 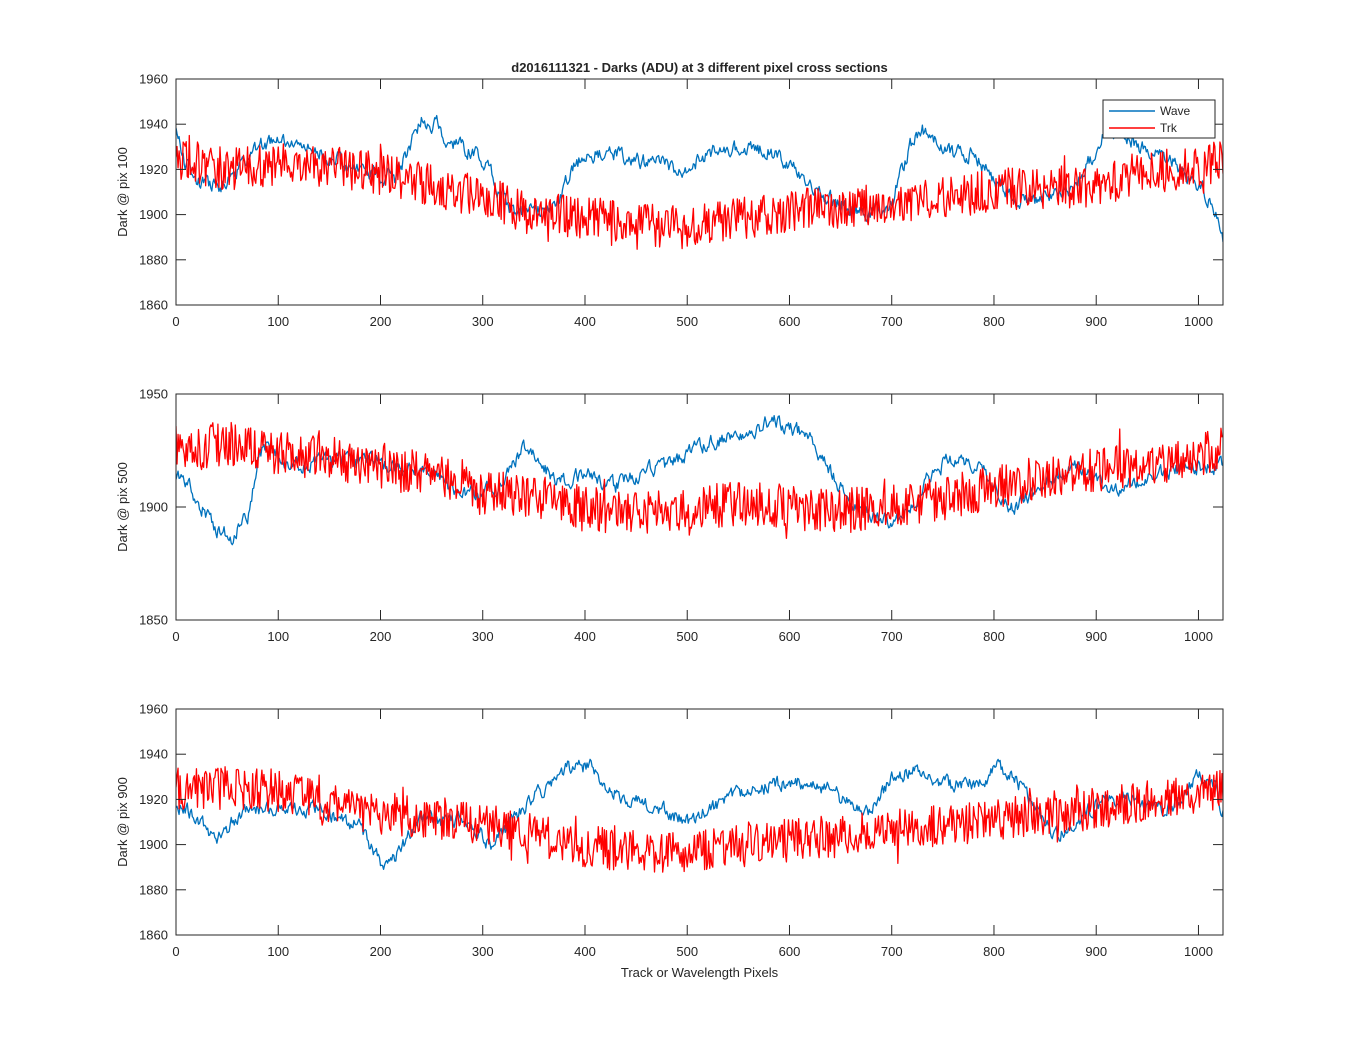 What do you see at coordinates (122, 192) in the screenshot?
I see `y-axis-label: Dark @ pix 100` at bounding box center [122, 192].